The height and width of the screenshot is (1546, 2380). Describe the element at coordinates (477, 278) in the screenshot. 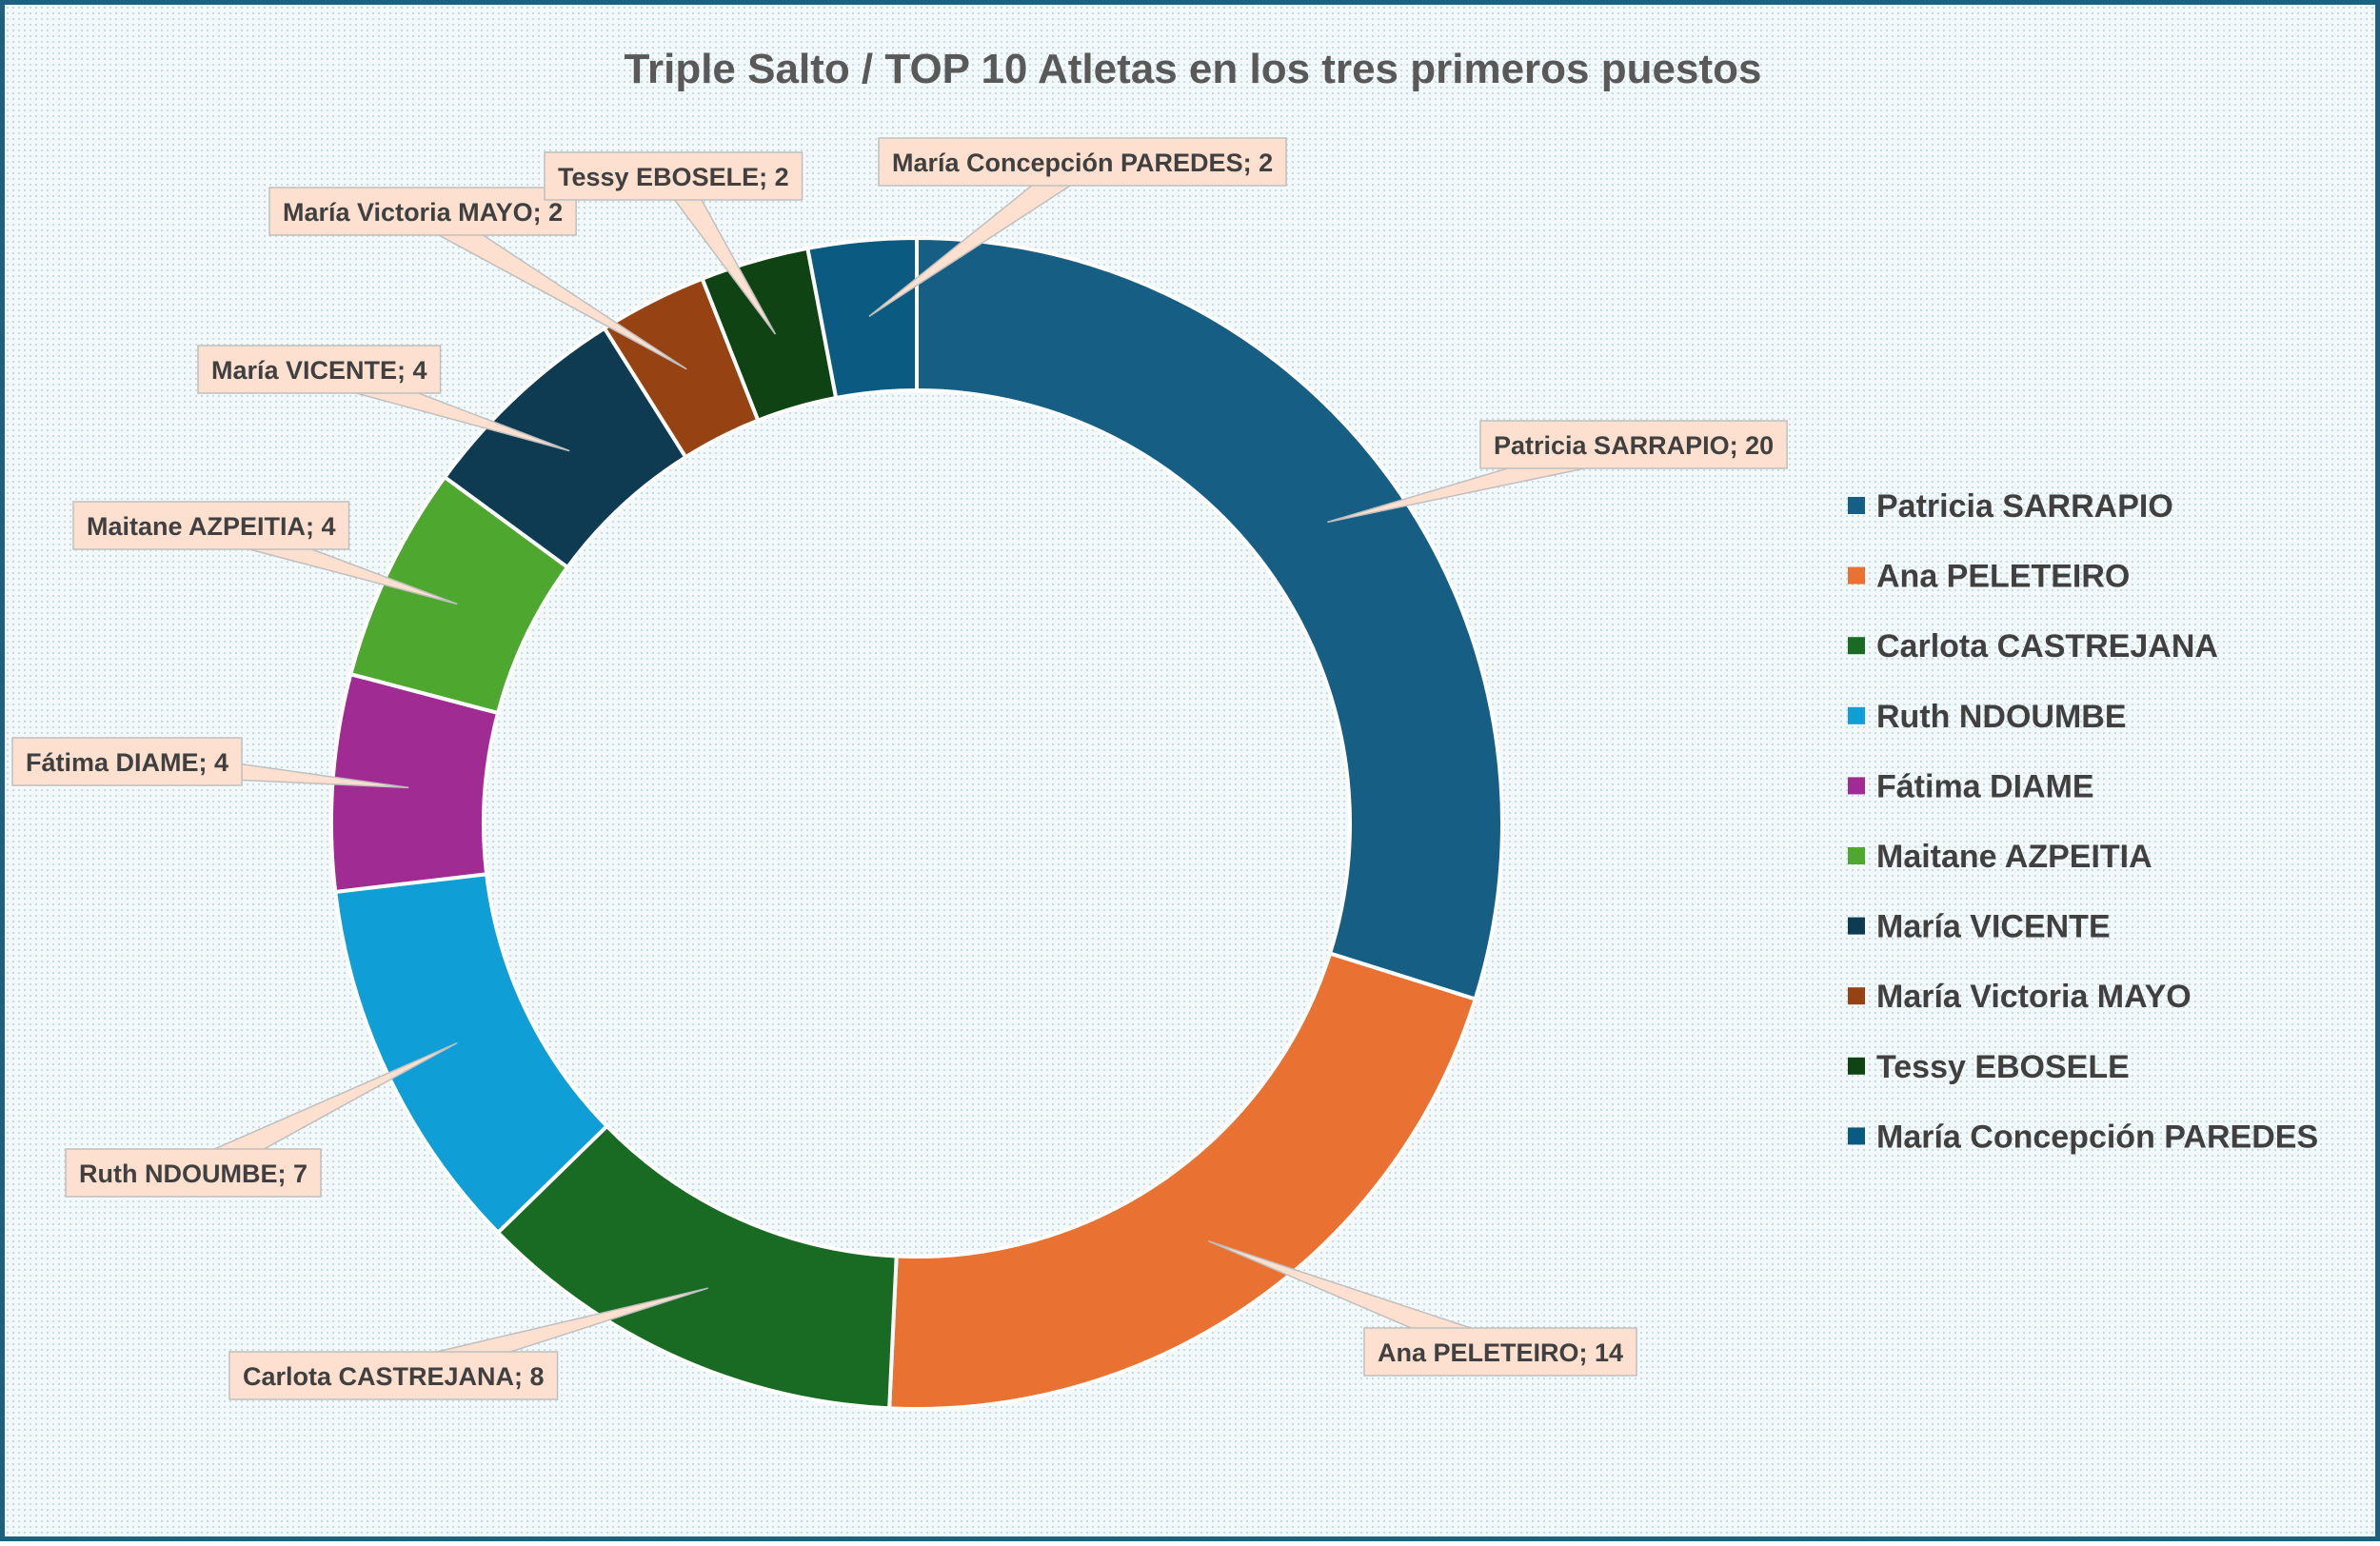

I see `data-label-maria-victoria-mayo: María Victoria MAYO; 2` at that location.